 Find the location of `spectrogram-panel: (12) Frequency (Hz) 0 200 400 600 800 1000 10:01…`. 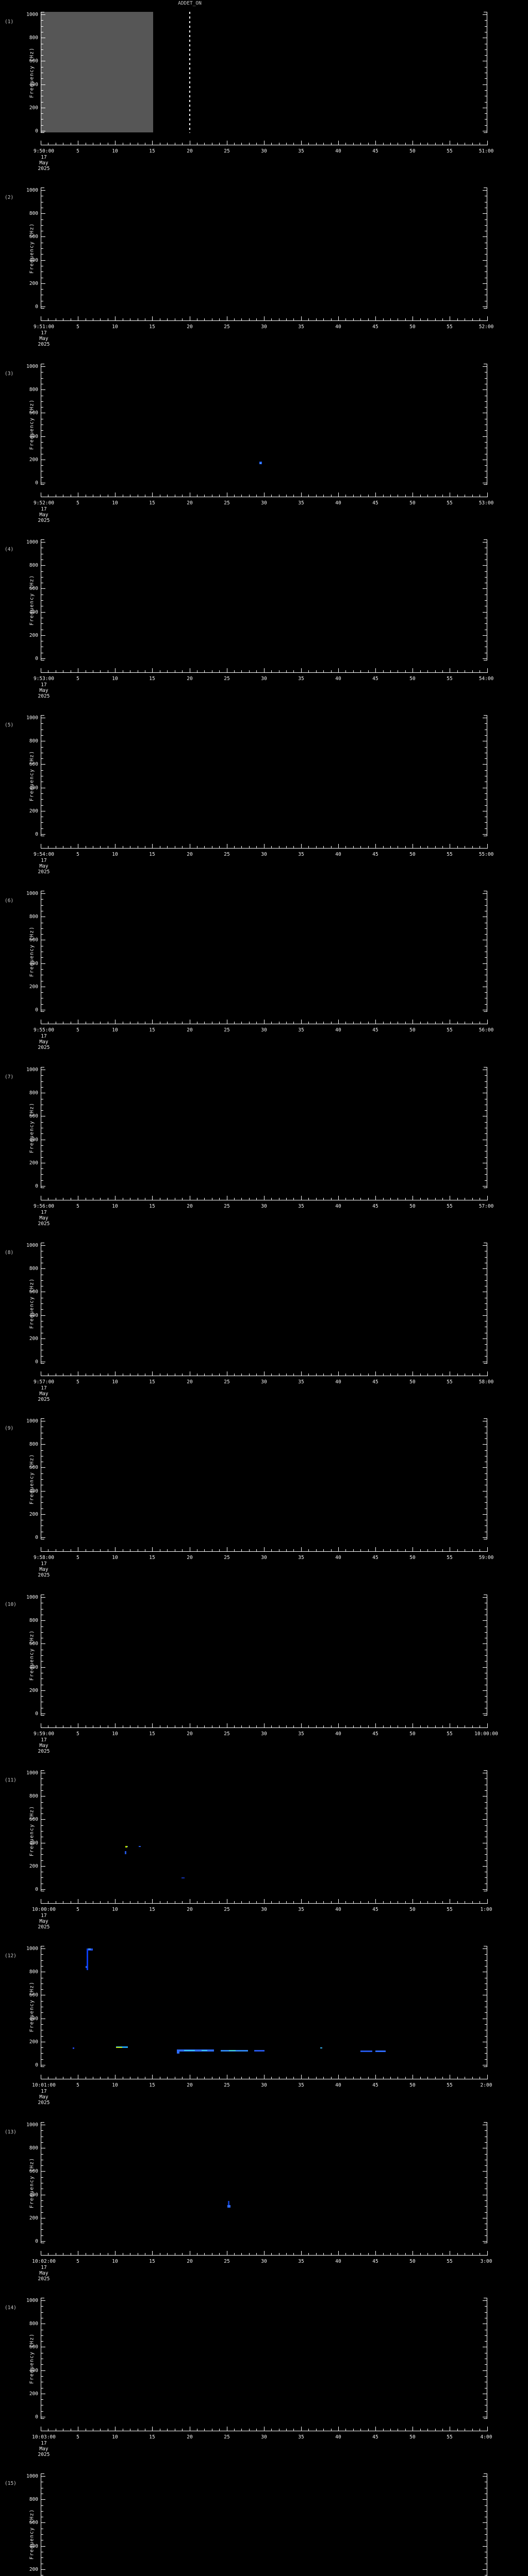

spectrogram-panel: (12) Frequency (Hz) 0 200 400 600 800 1000 10:01… is located at coordinates (264, 2022).